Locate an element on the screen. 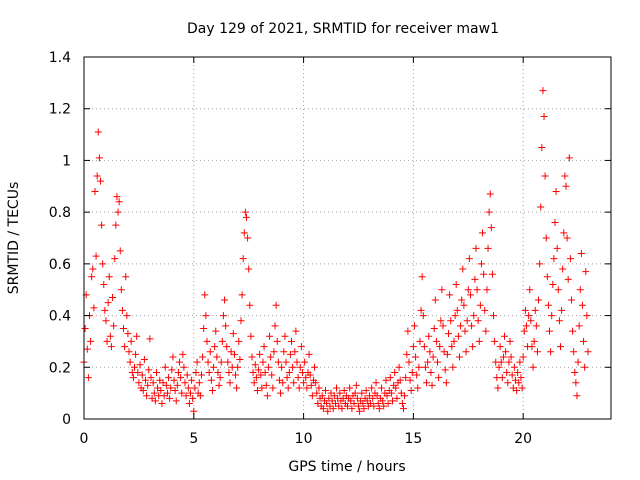  x-tick-label: 20 is located at coordinates (523, 439).